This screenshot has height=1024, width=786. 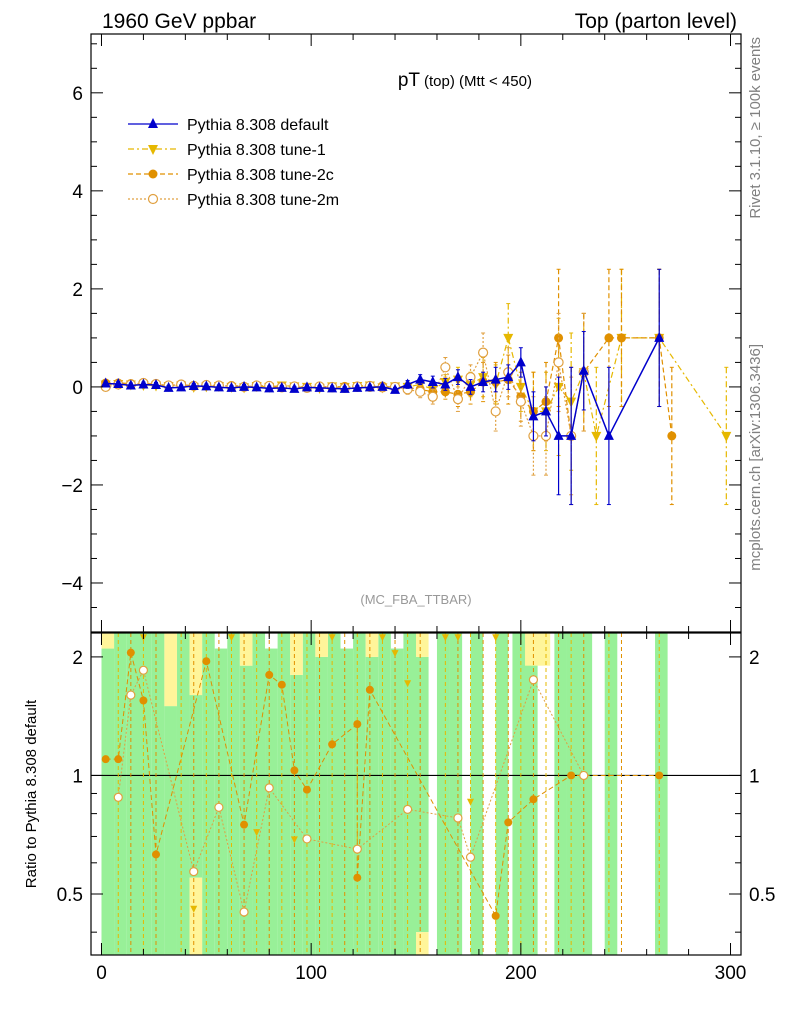 I want to click on ratio-y-tick-label-right: 0.5, so click(x=762, y=895).